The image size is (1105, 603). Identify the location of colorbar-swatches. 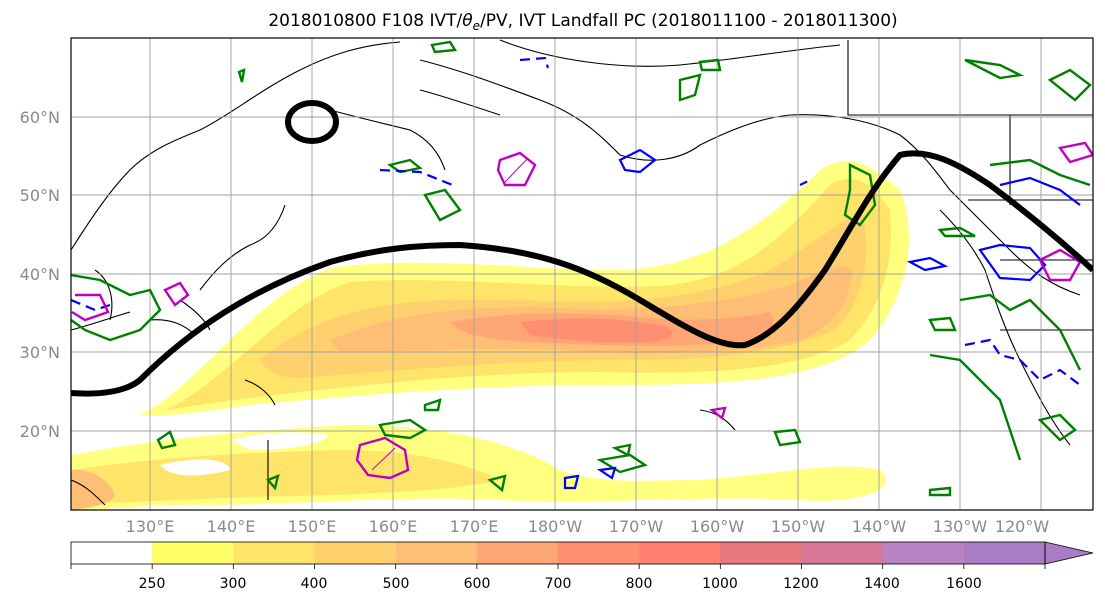
(558, 553).